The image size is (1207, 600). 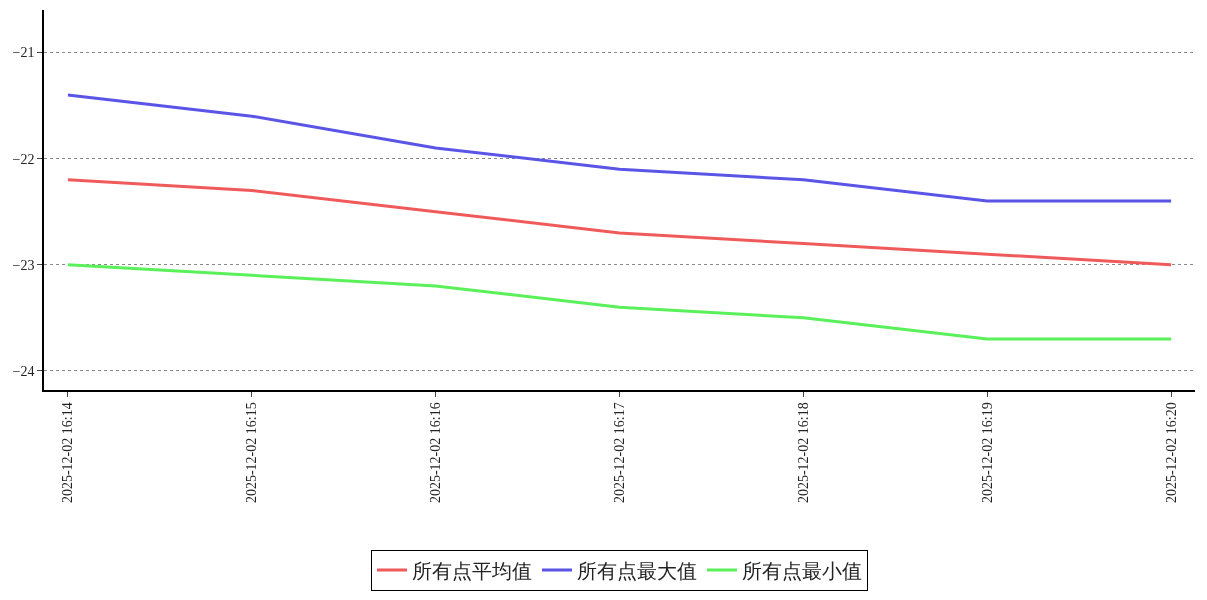 I want to click on x-tick-label: 2025-12-02 16:16, so click(x=436, y=453).